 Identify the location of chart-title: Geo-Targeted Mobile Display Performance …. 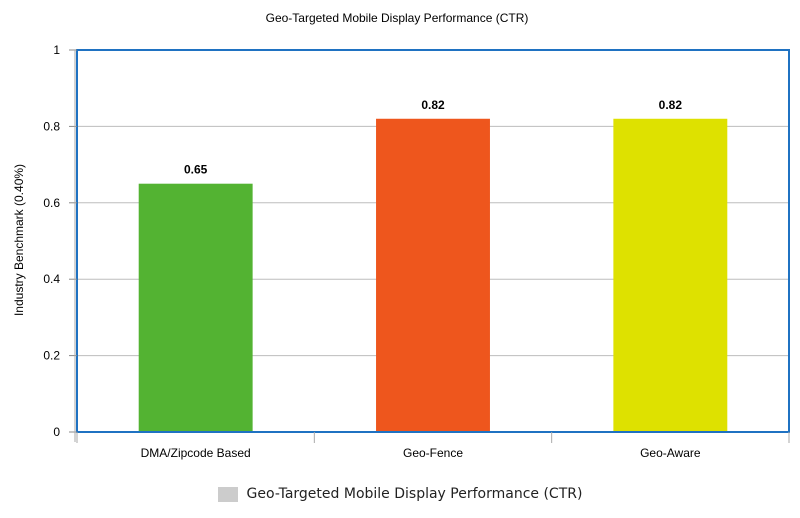
(397, 18).